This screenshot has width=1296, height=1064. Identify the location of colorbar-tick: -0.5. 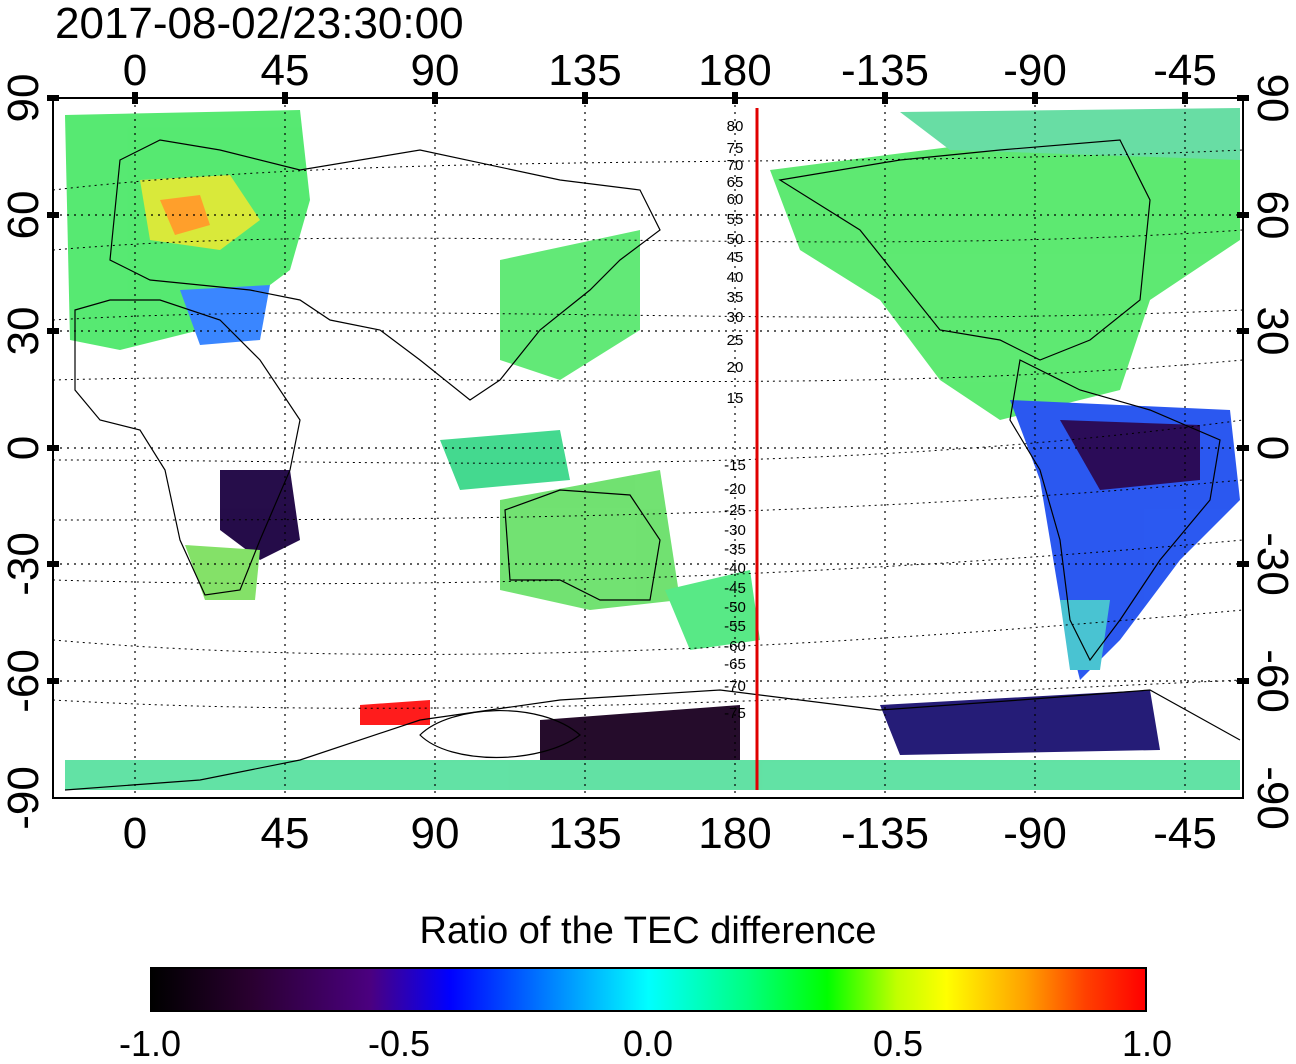
(399, 1043).